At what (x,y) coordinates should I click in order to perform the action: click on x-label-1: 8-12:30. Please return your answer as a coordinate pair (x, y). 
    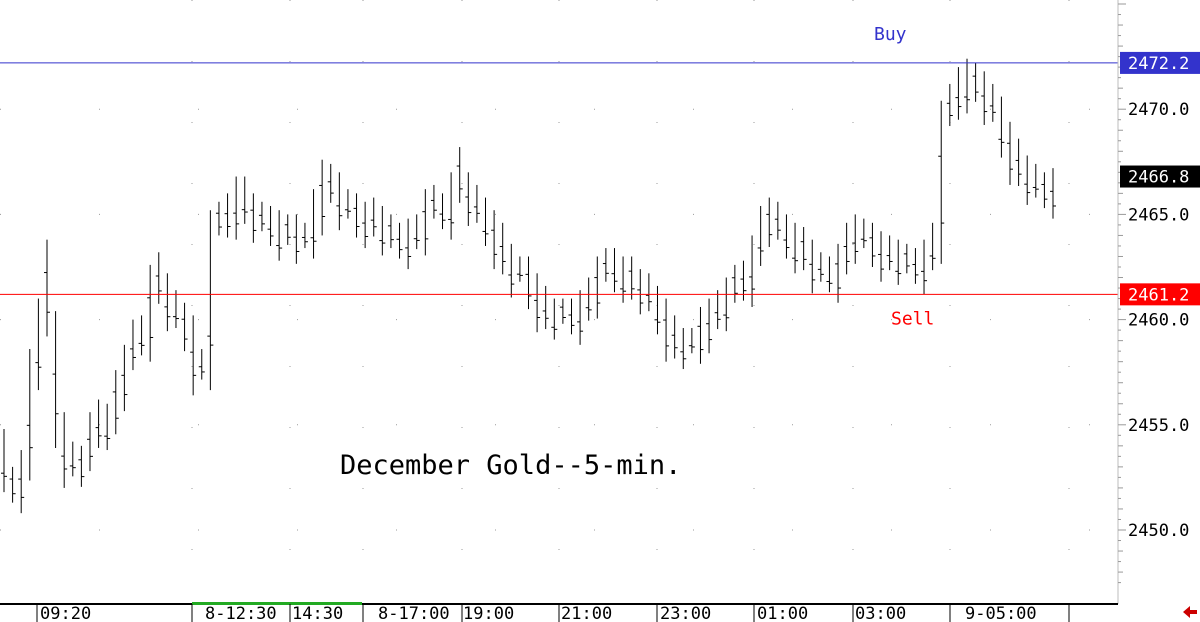
    Looking at the image, I should click on (241, 613).